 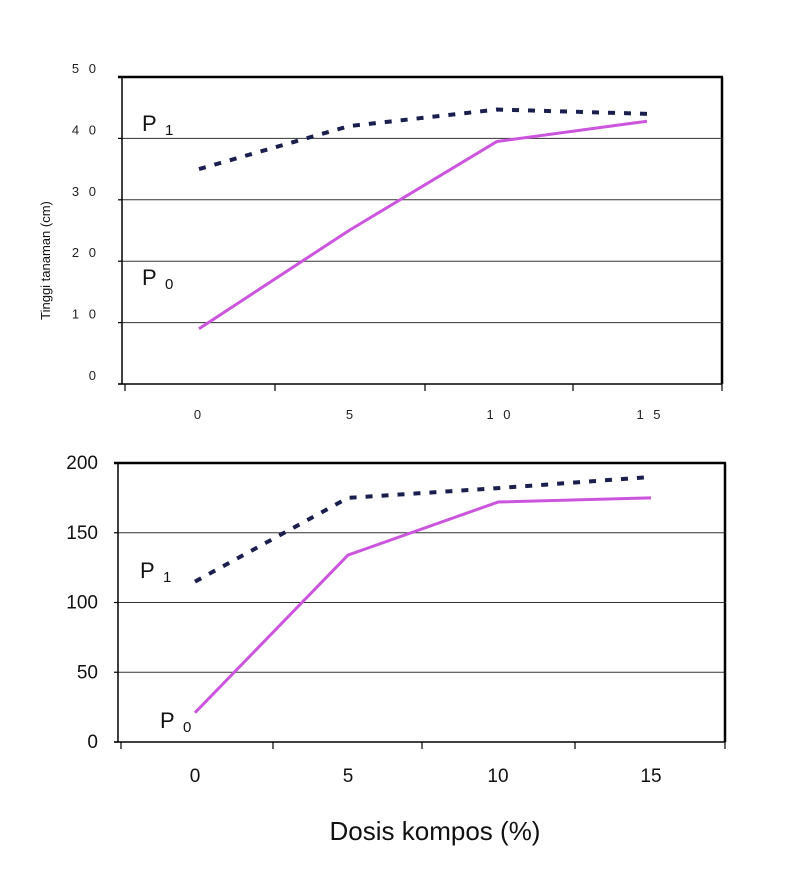 What do you see at coordinates (87, 672) in the screenshot?
I see `y-tick-label: 50` at bounding box center [87, 672].